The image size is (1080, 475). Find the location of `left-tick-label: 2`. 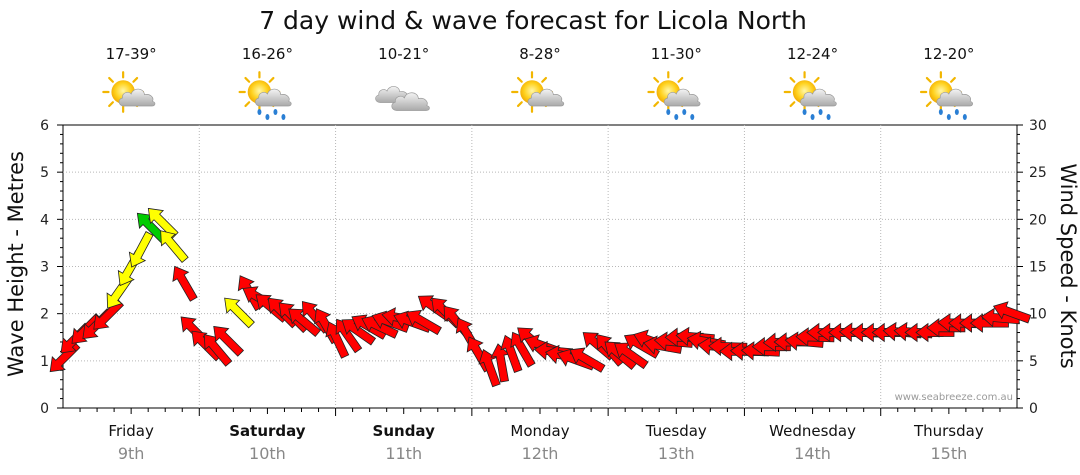

left-tick-label: 2 is located at coordinates (44, 315).